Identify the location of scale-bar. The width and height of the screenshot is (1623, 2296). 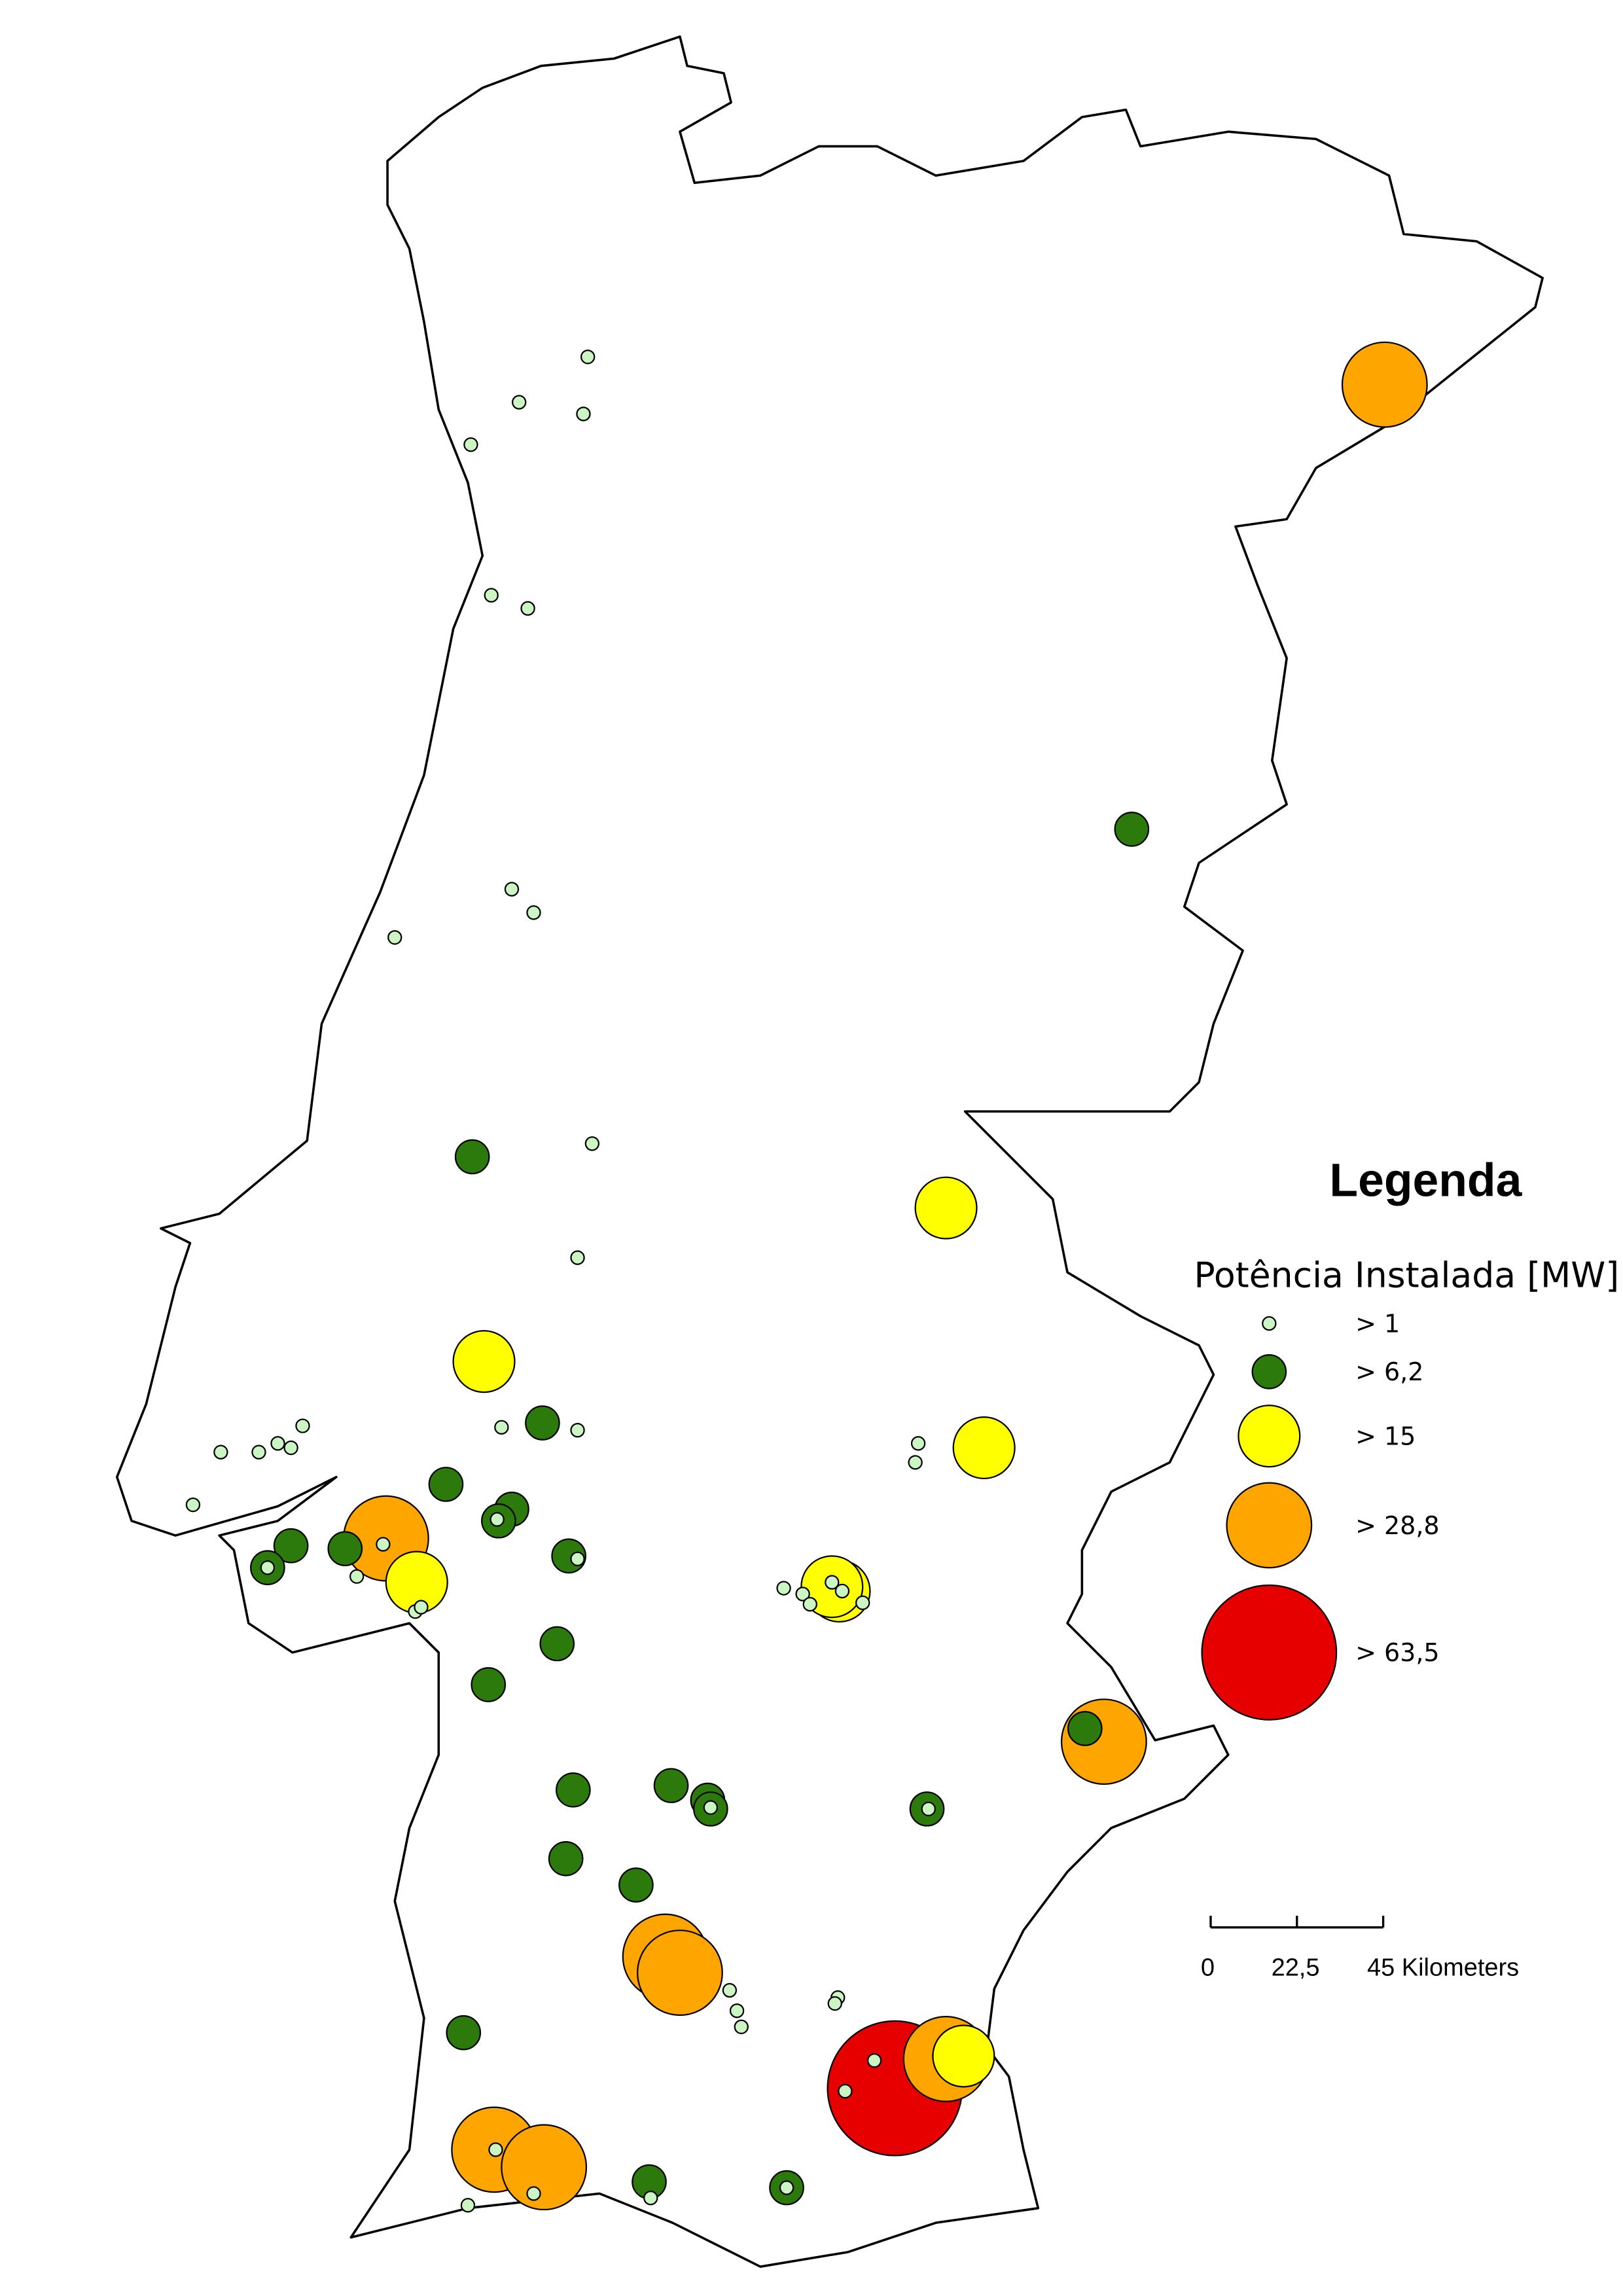
(1297, 1922).